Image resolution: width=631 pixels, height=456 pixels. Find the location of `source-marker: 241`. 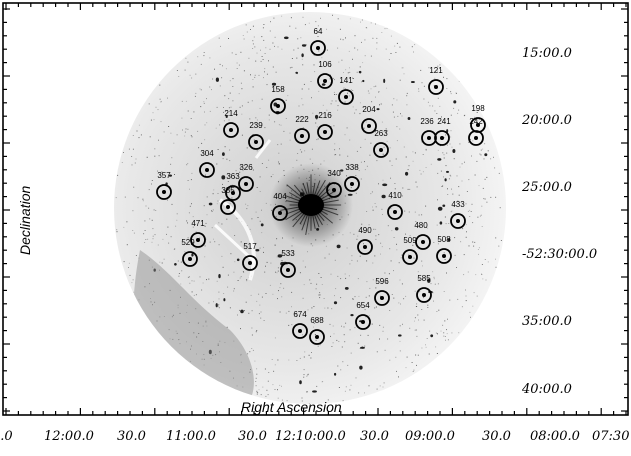

source-marker: 241 is located at coordinates (442, 131).